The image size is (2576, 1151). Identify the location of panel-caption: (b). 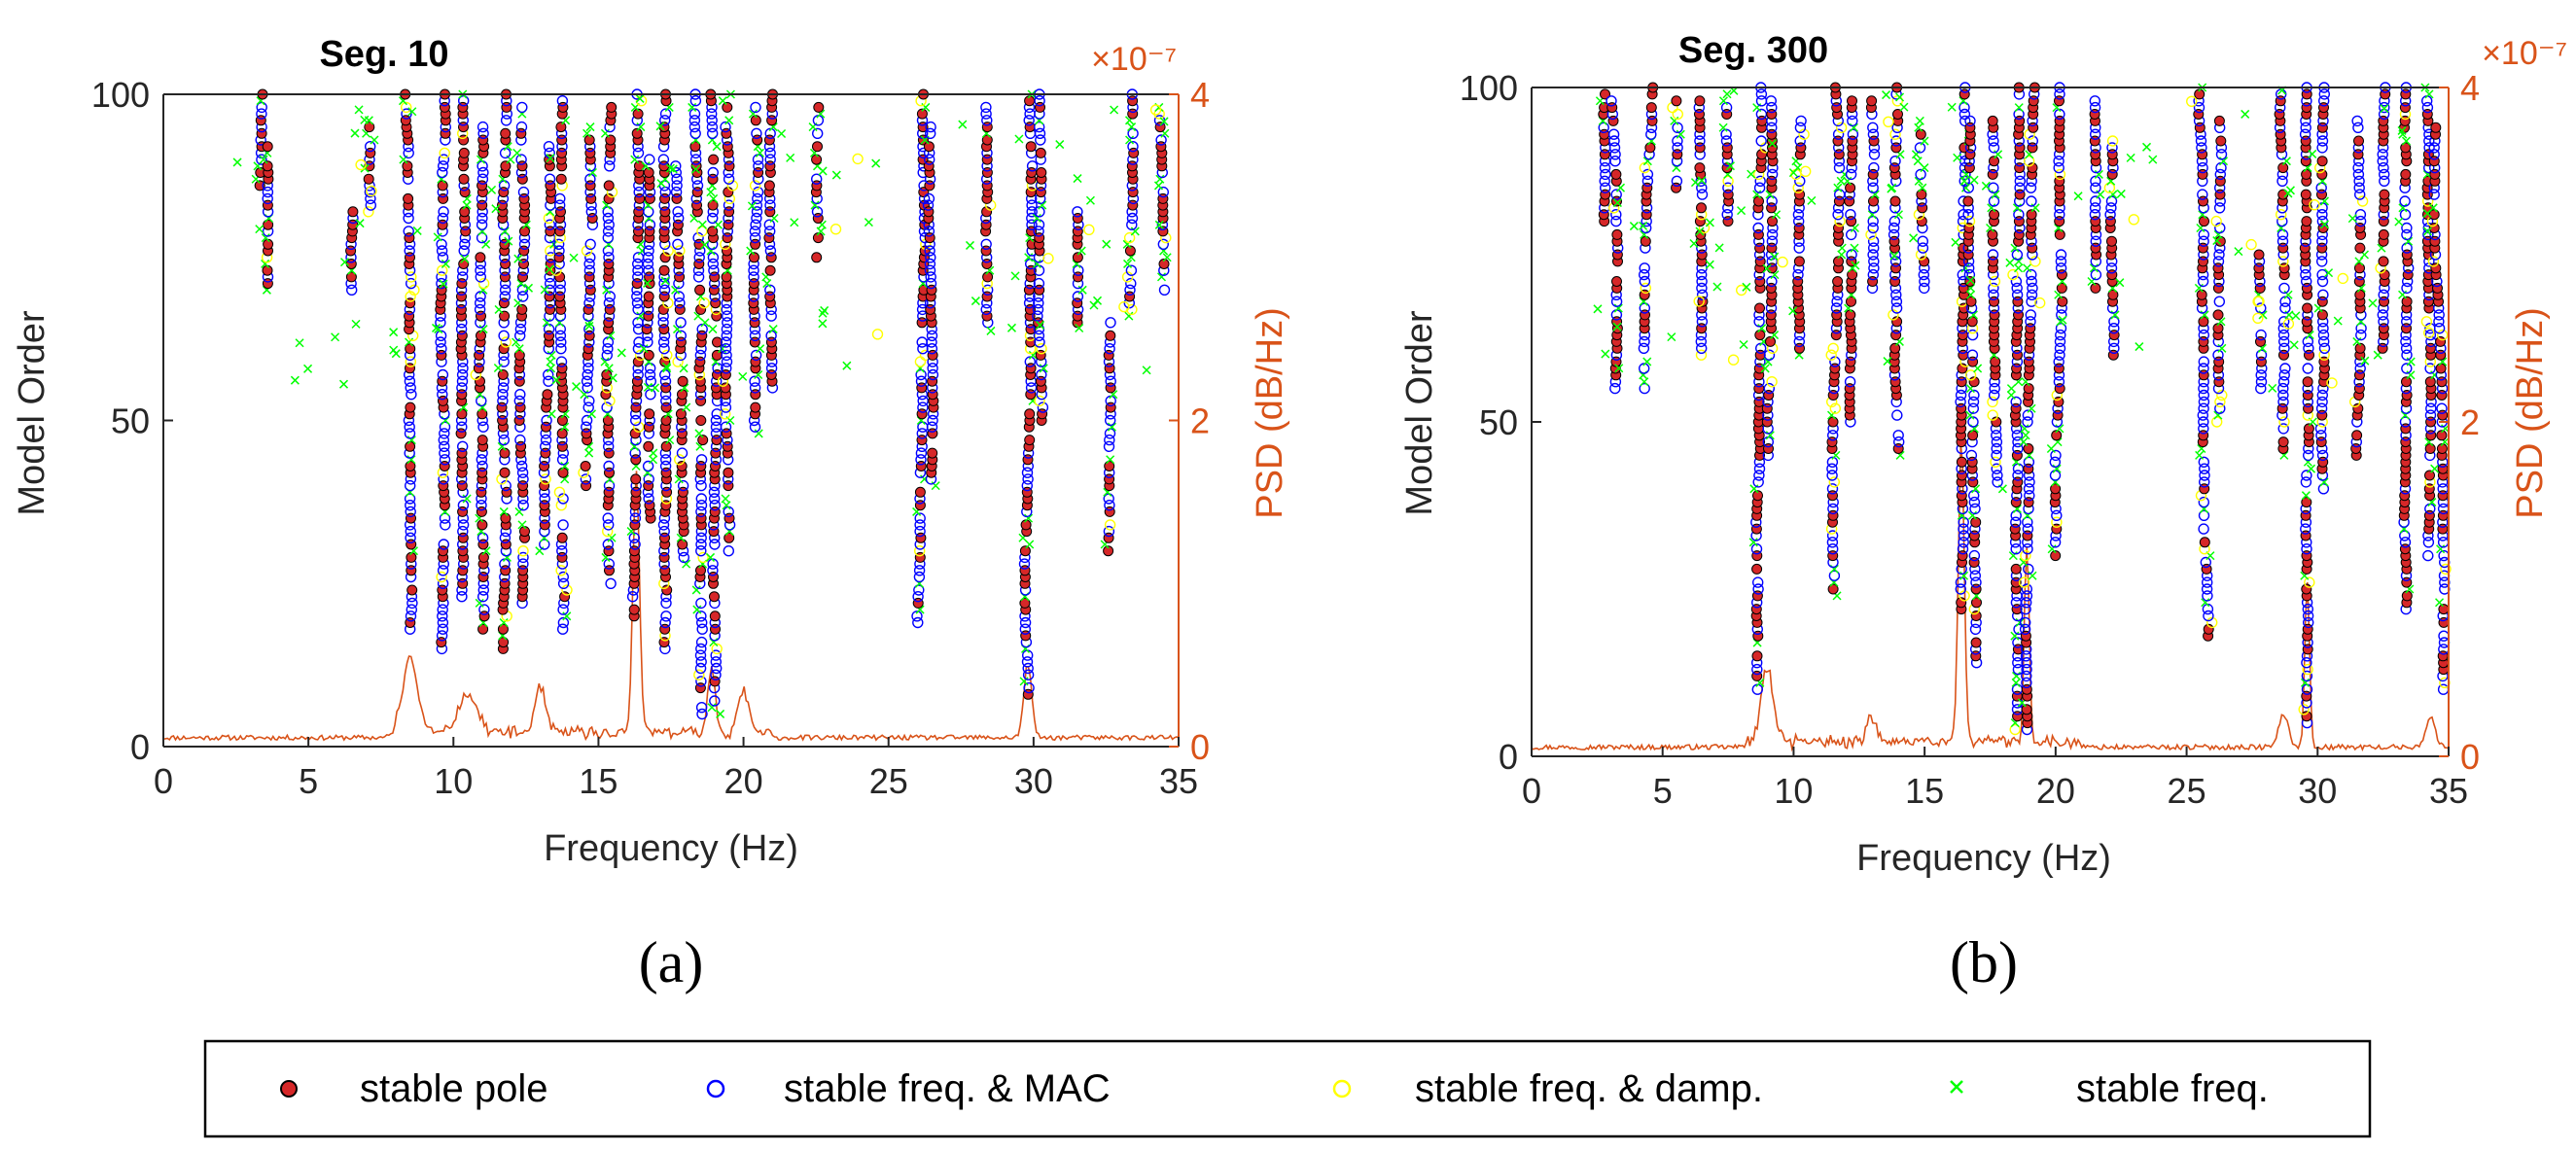
(1984, 962).